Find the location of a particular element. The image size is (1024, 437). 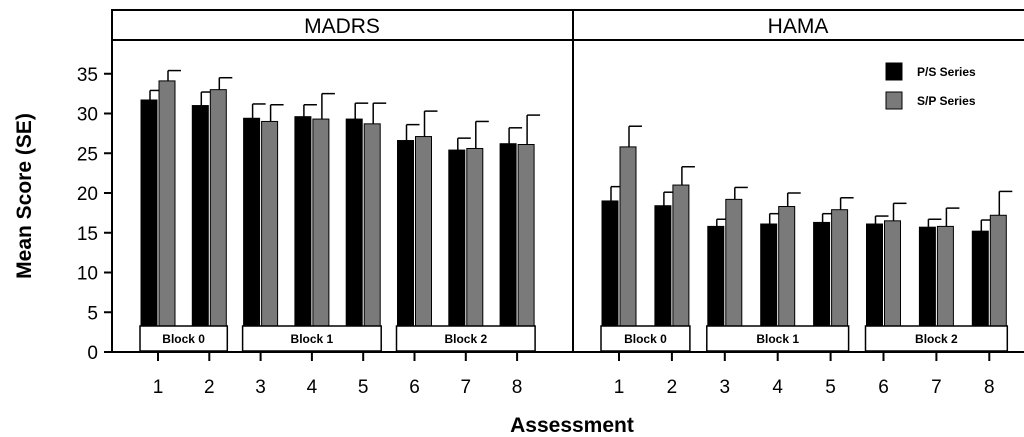

legend-label: S/P Series is located at coordinates (946, 101).